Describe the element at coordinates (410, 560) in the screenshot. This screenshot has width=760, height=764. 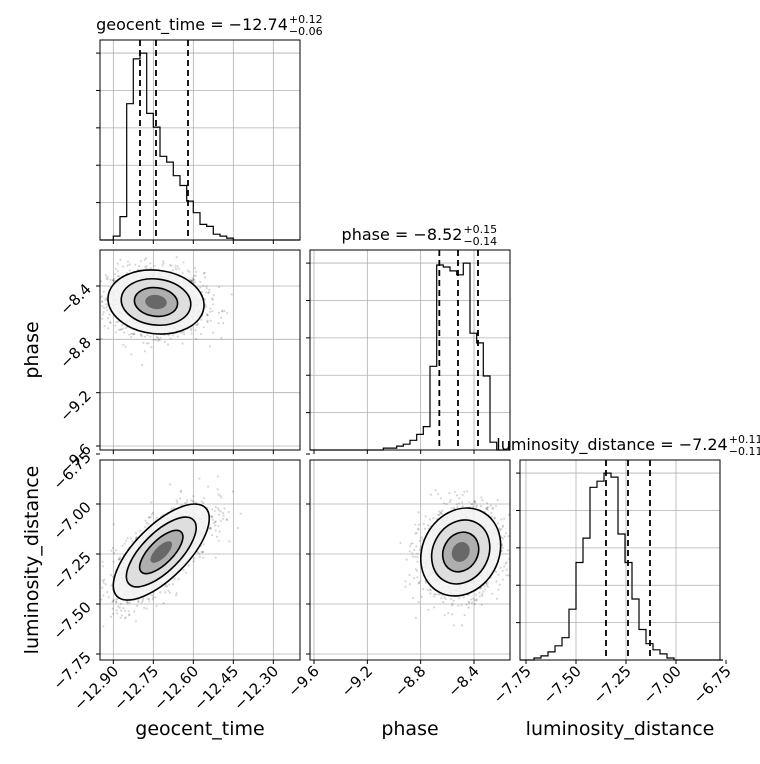
I see `joint-panel-luminosity_distance_vs_phase` at that location.